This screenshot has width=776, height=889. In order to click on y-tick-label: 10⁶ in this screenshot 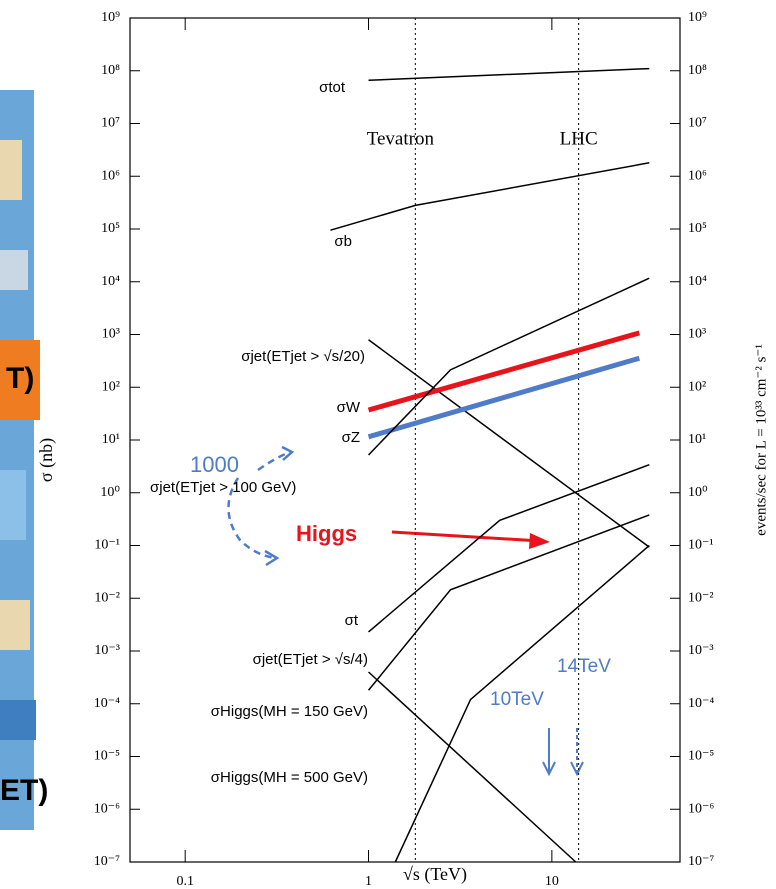, I will do `click(110, 175)`.